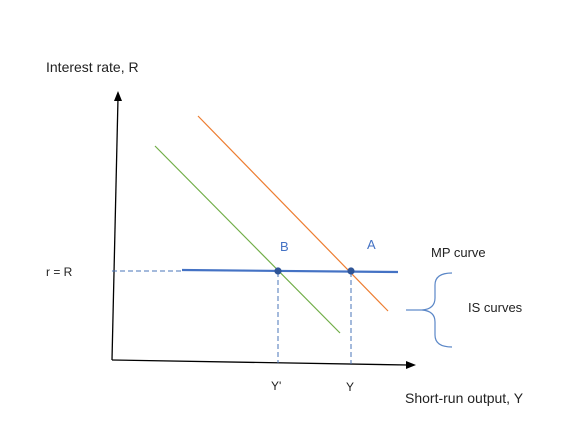 This screenshot has height=434, width=580. What do you see at coordinates (59, 272) in the screenshot?
I see `r-equals-R-label: r = R` at bounding box center [59, 272].